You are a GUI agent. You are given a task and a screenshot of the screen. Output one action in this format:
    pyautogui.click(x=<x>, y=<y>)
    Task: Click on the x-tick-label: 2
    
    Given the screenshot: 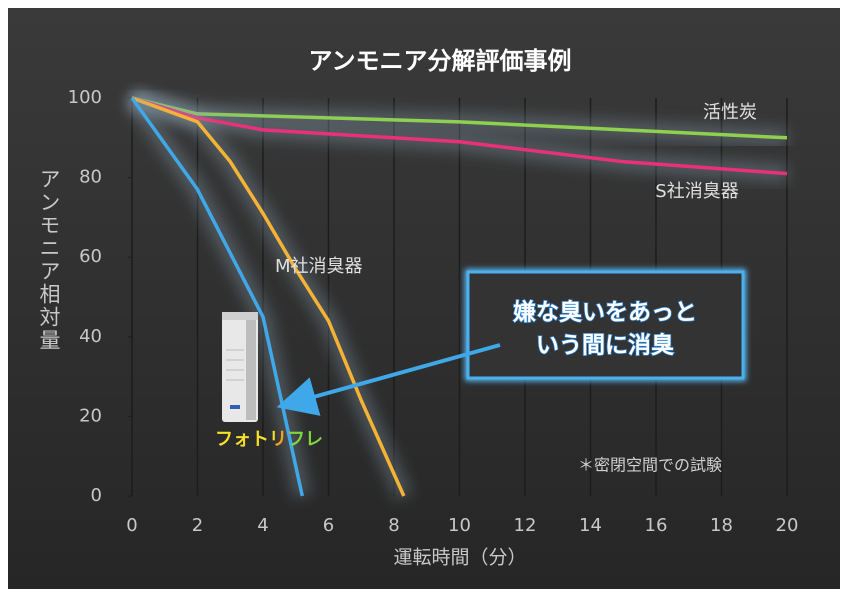 What is the action you would take?
    pyautogui.click(x=197, y=525)
    